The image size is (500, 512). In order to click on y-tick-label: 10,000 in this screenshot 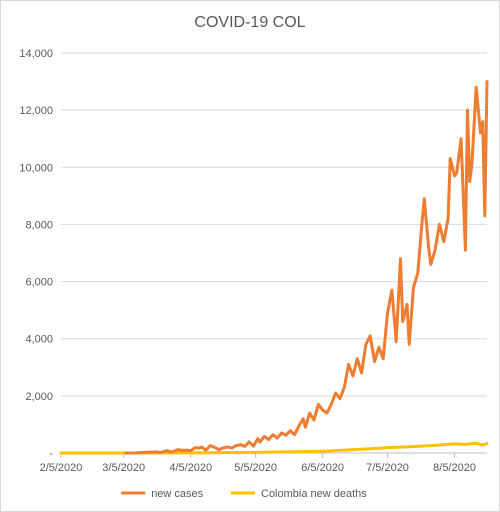, I will do `click(36, 168)`.